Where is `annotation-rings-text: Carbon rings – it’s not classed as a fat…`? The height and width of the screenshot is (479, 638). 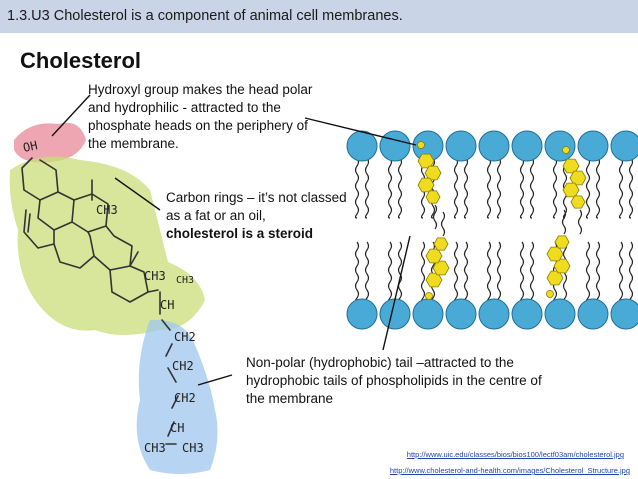 annotation-rings-text: Carbon rings – it’s not classed as a fat… is located at coordinates (256, 206).